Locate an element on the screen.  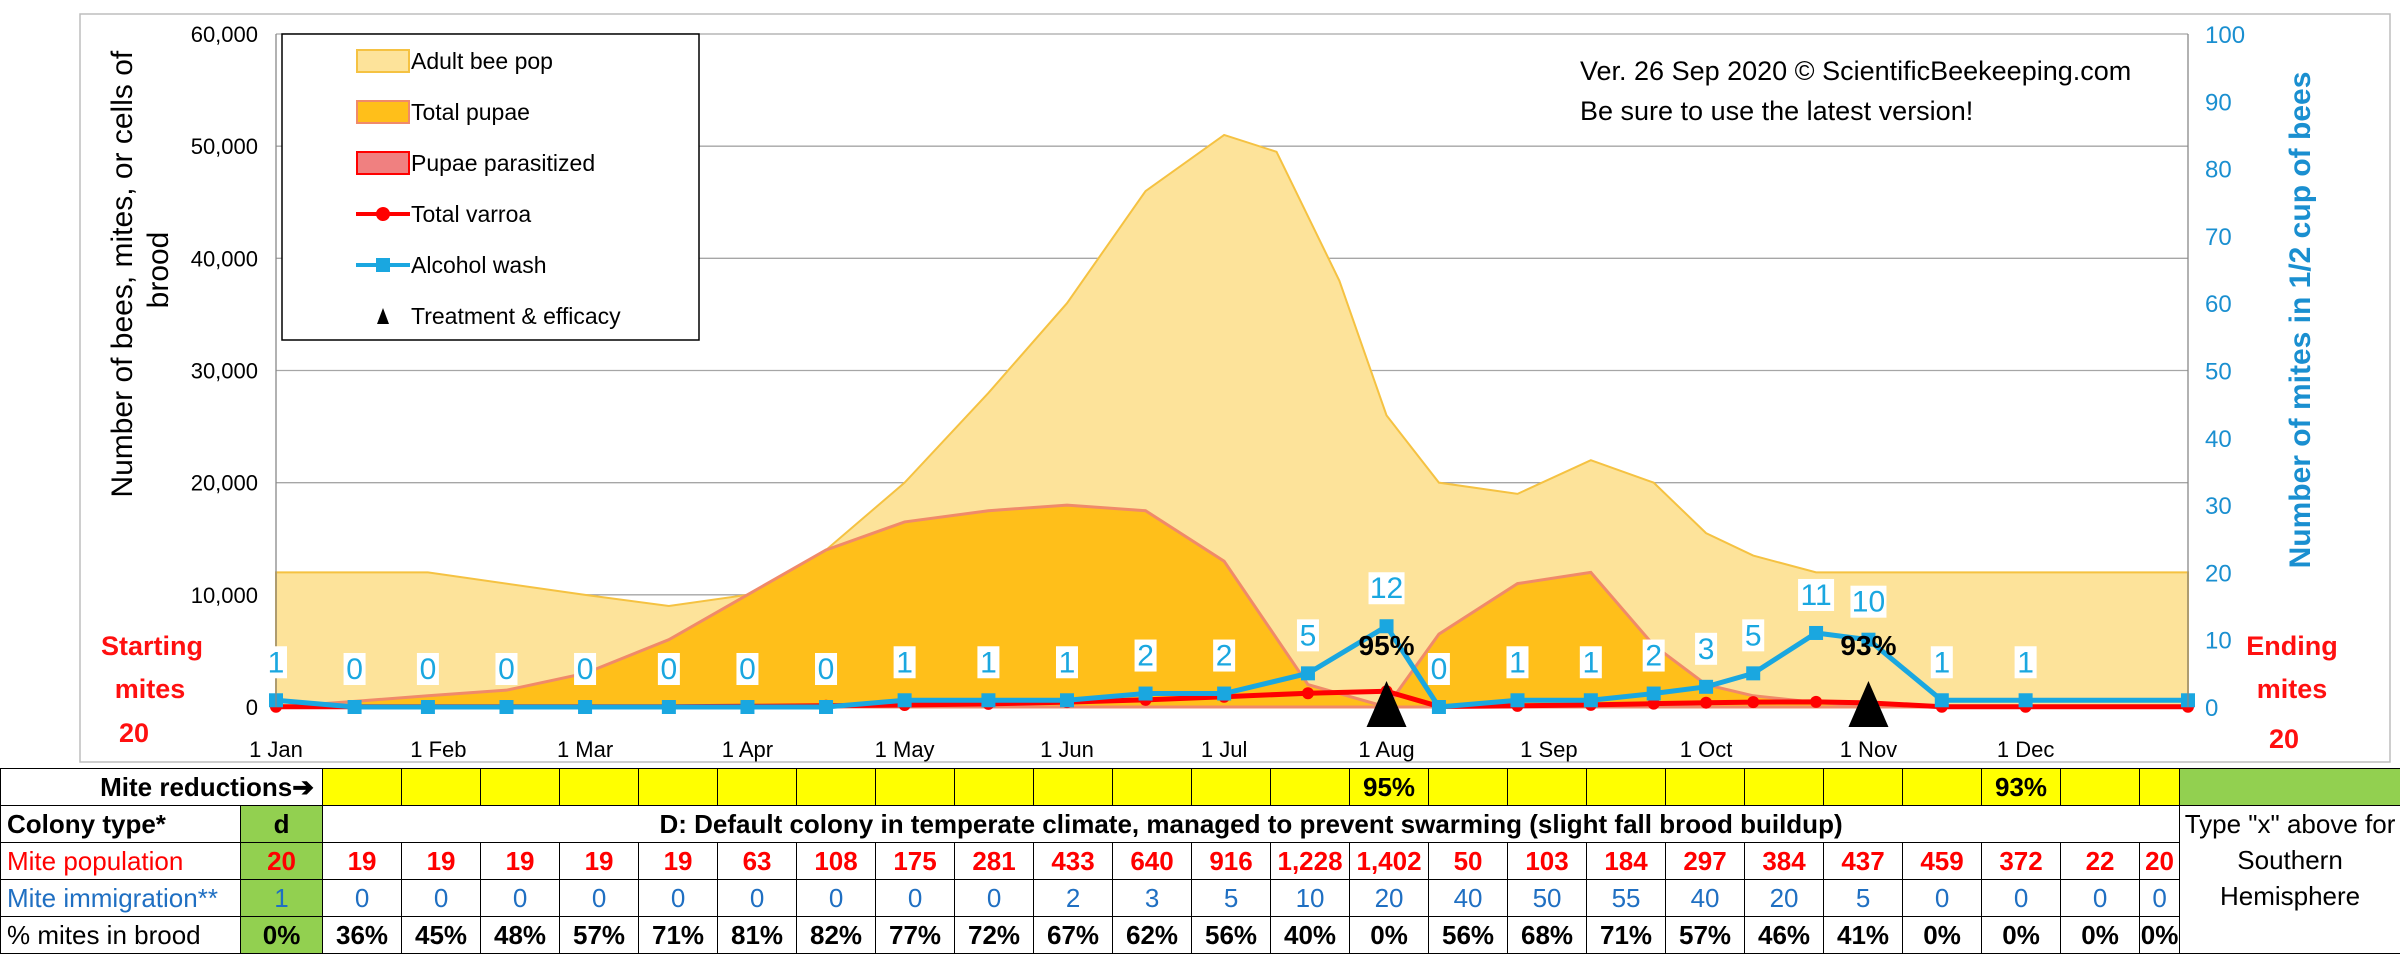
y-tick-right: 30 is located at coordinates (2218, 506).